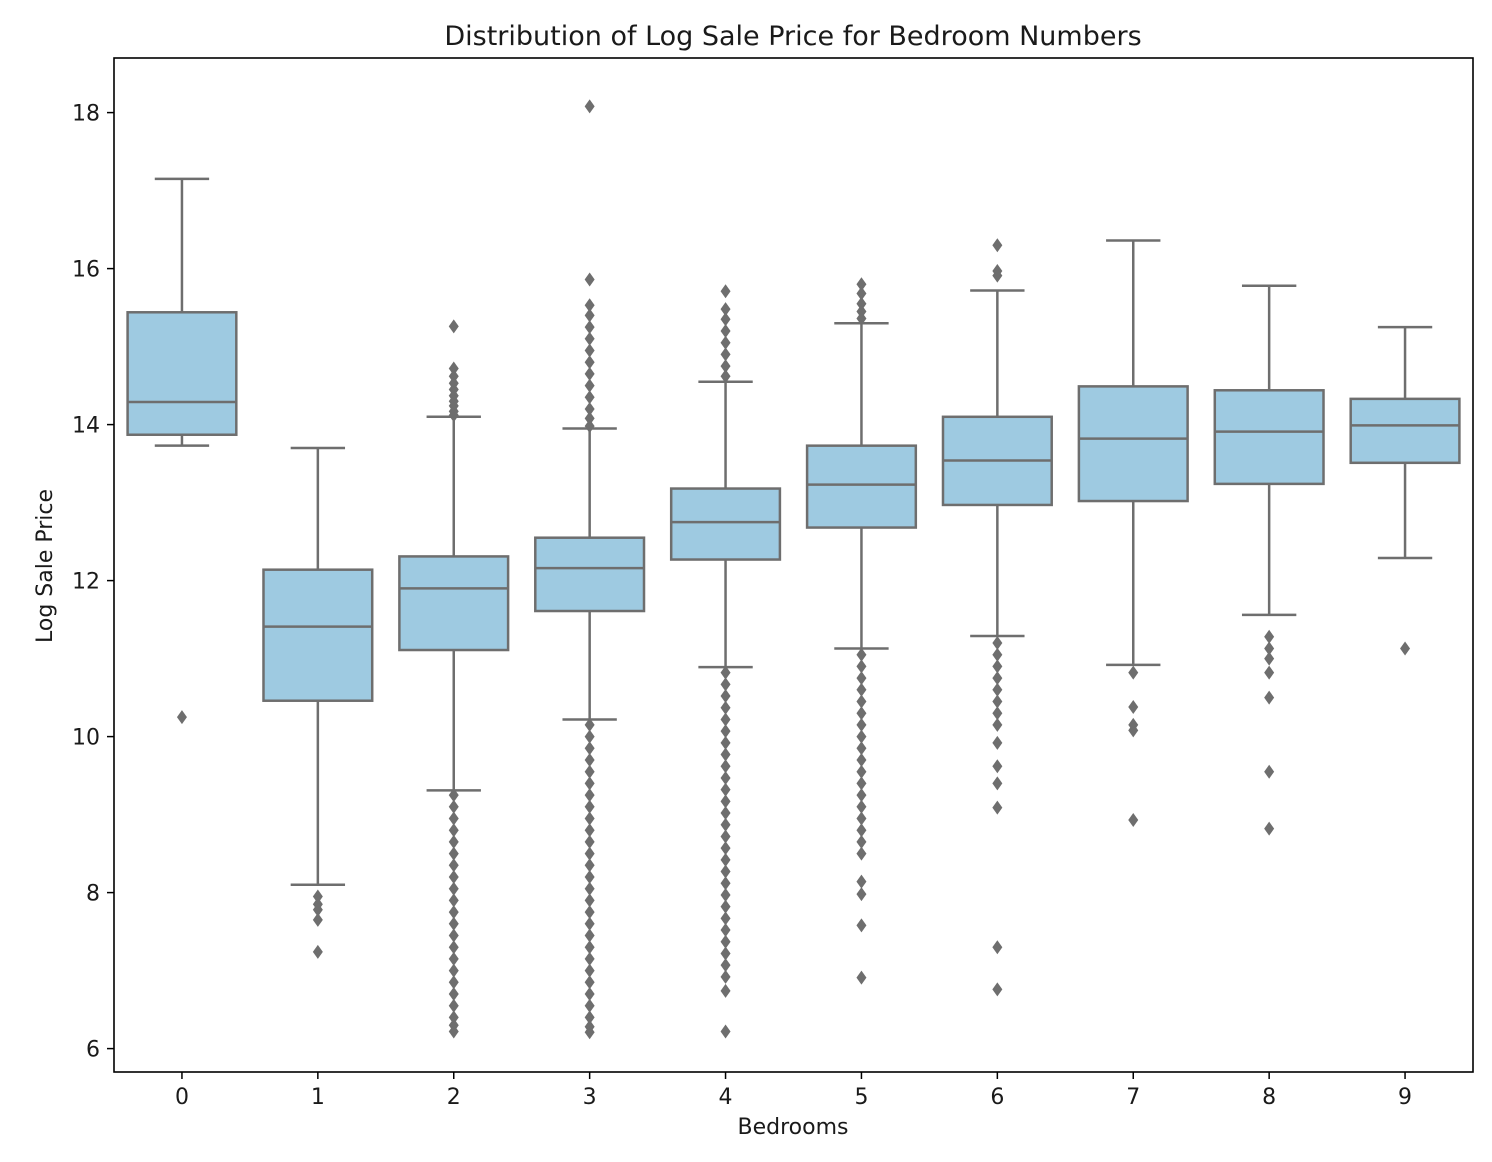 This screenshot has width=1492, height=1162. I want to click on x-tick-label: 7, so click(1133, 1097).